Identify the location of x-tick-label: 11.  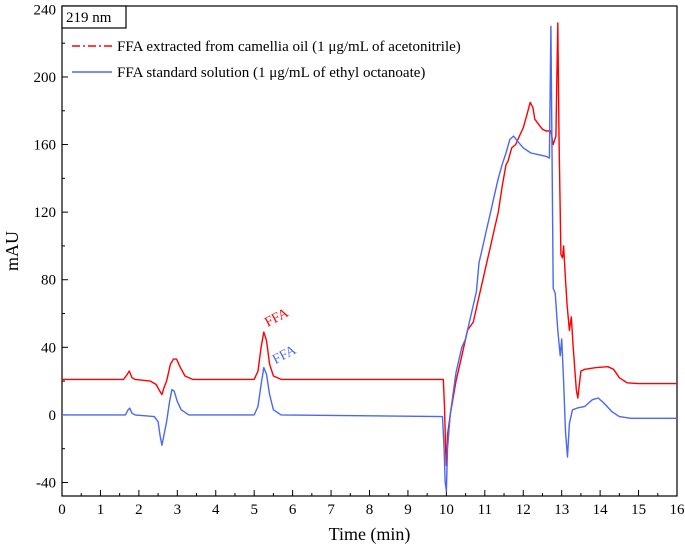
(485, 510).